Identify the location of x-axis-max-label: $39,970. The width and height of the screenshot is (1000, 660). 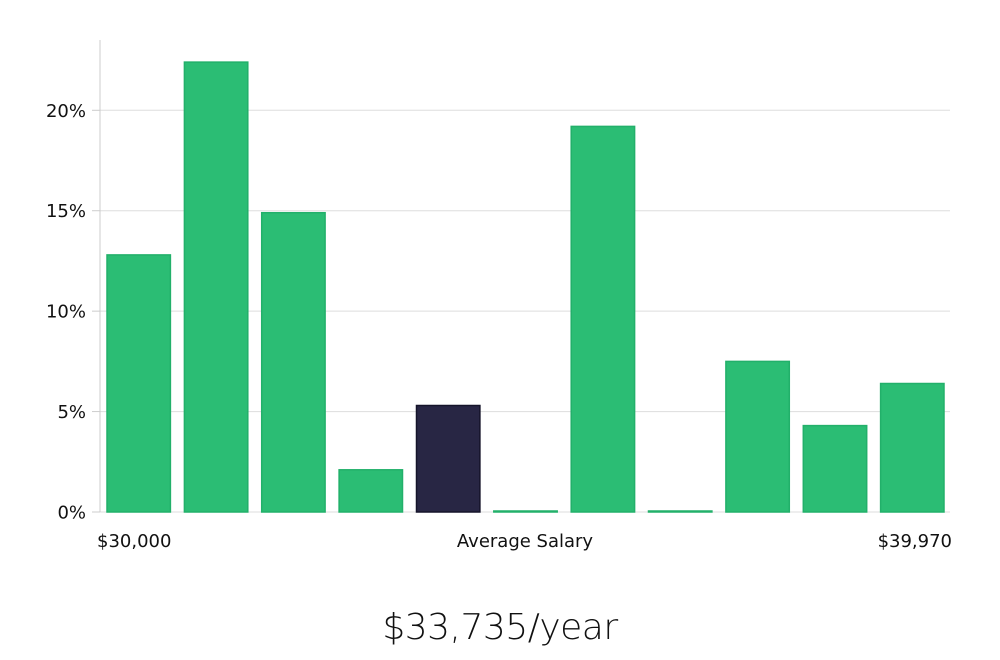
(915, 541).